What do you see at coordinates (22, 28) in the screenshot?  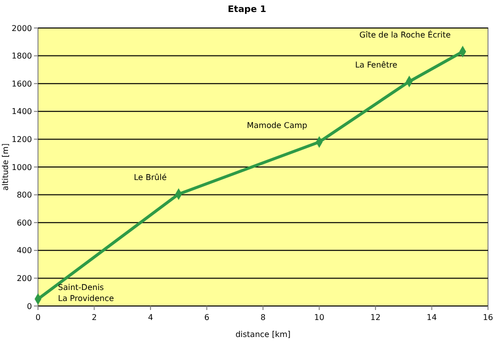 I see `y-tick-label: 2000` at bounding box center [22, 28].